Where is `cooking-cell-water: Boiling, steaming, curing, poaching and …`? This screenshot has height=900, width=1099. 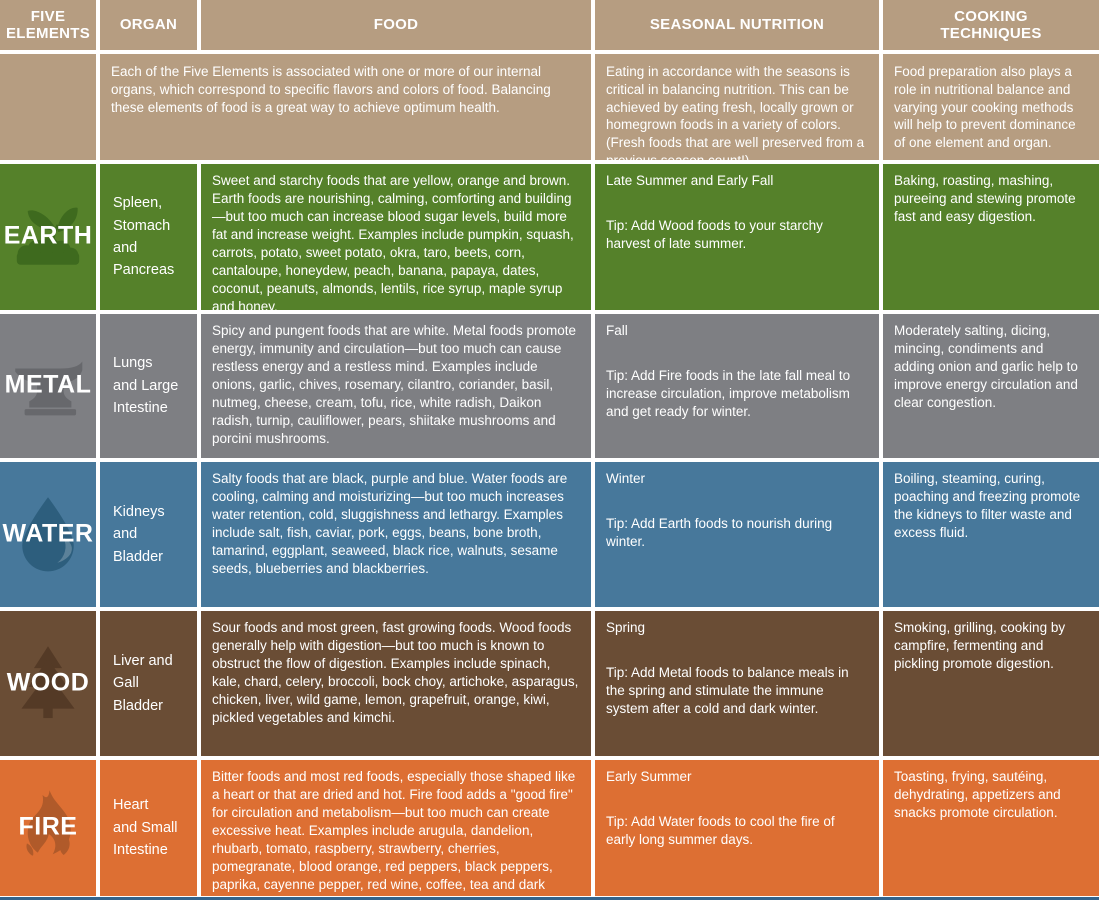
cooking-cell-water: Boiling, steaming, curing, poaching and … is located at coordinates (991, 534).